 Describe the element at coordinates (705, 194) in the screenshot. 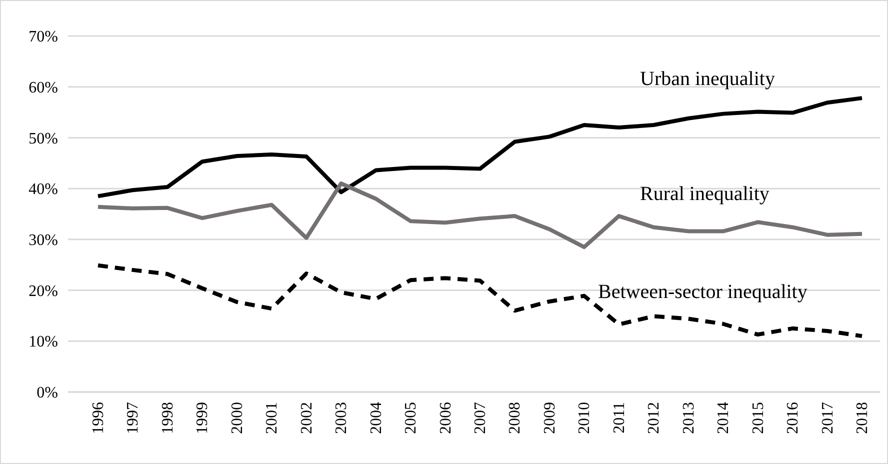

I see `series-label: Rural inequality` at that location.